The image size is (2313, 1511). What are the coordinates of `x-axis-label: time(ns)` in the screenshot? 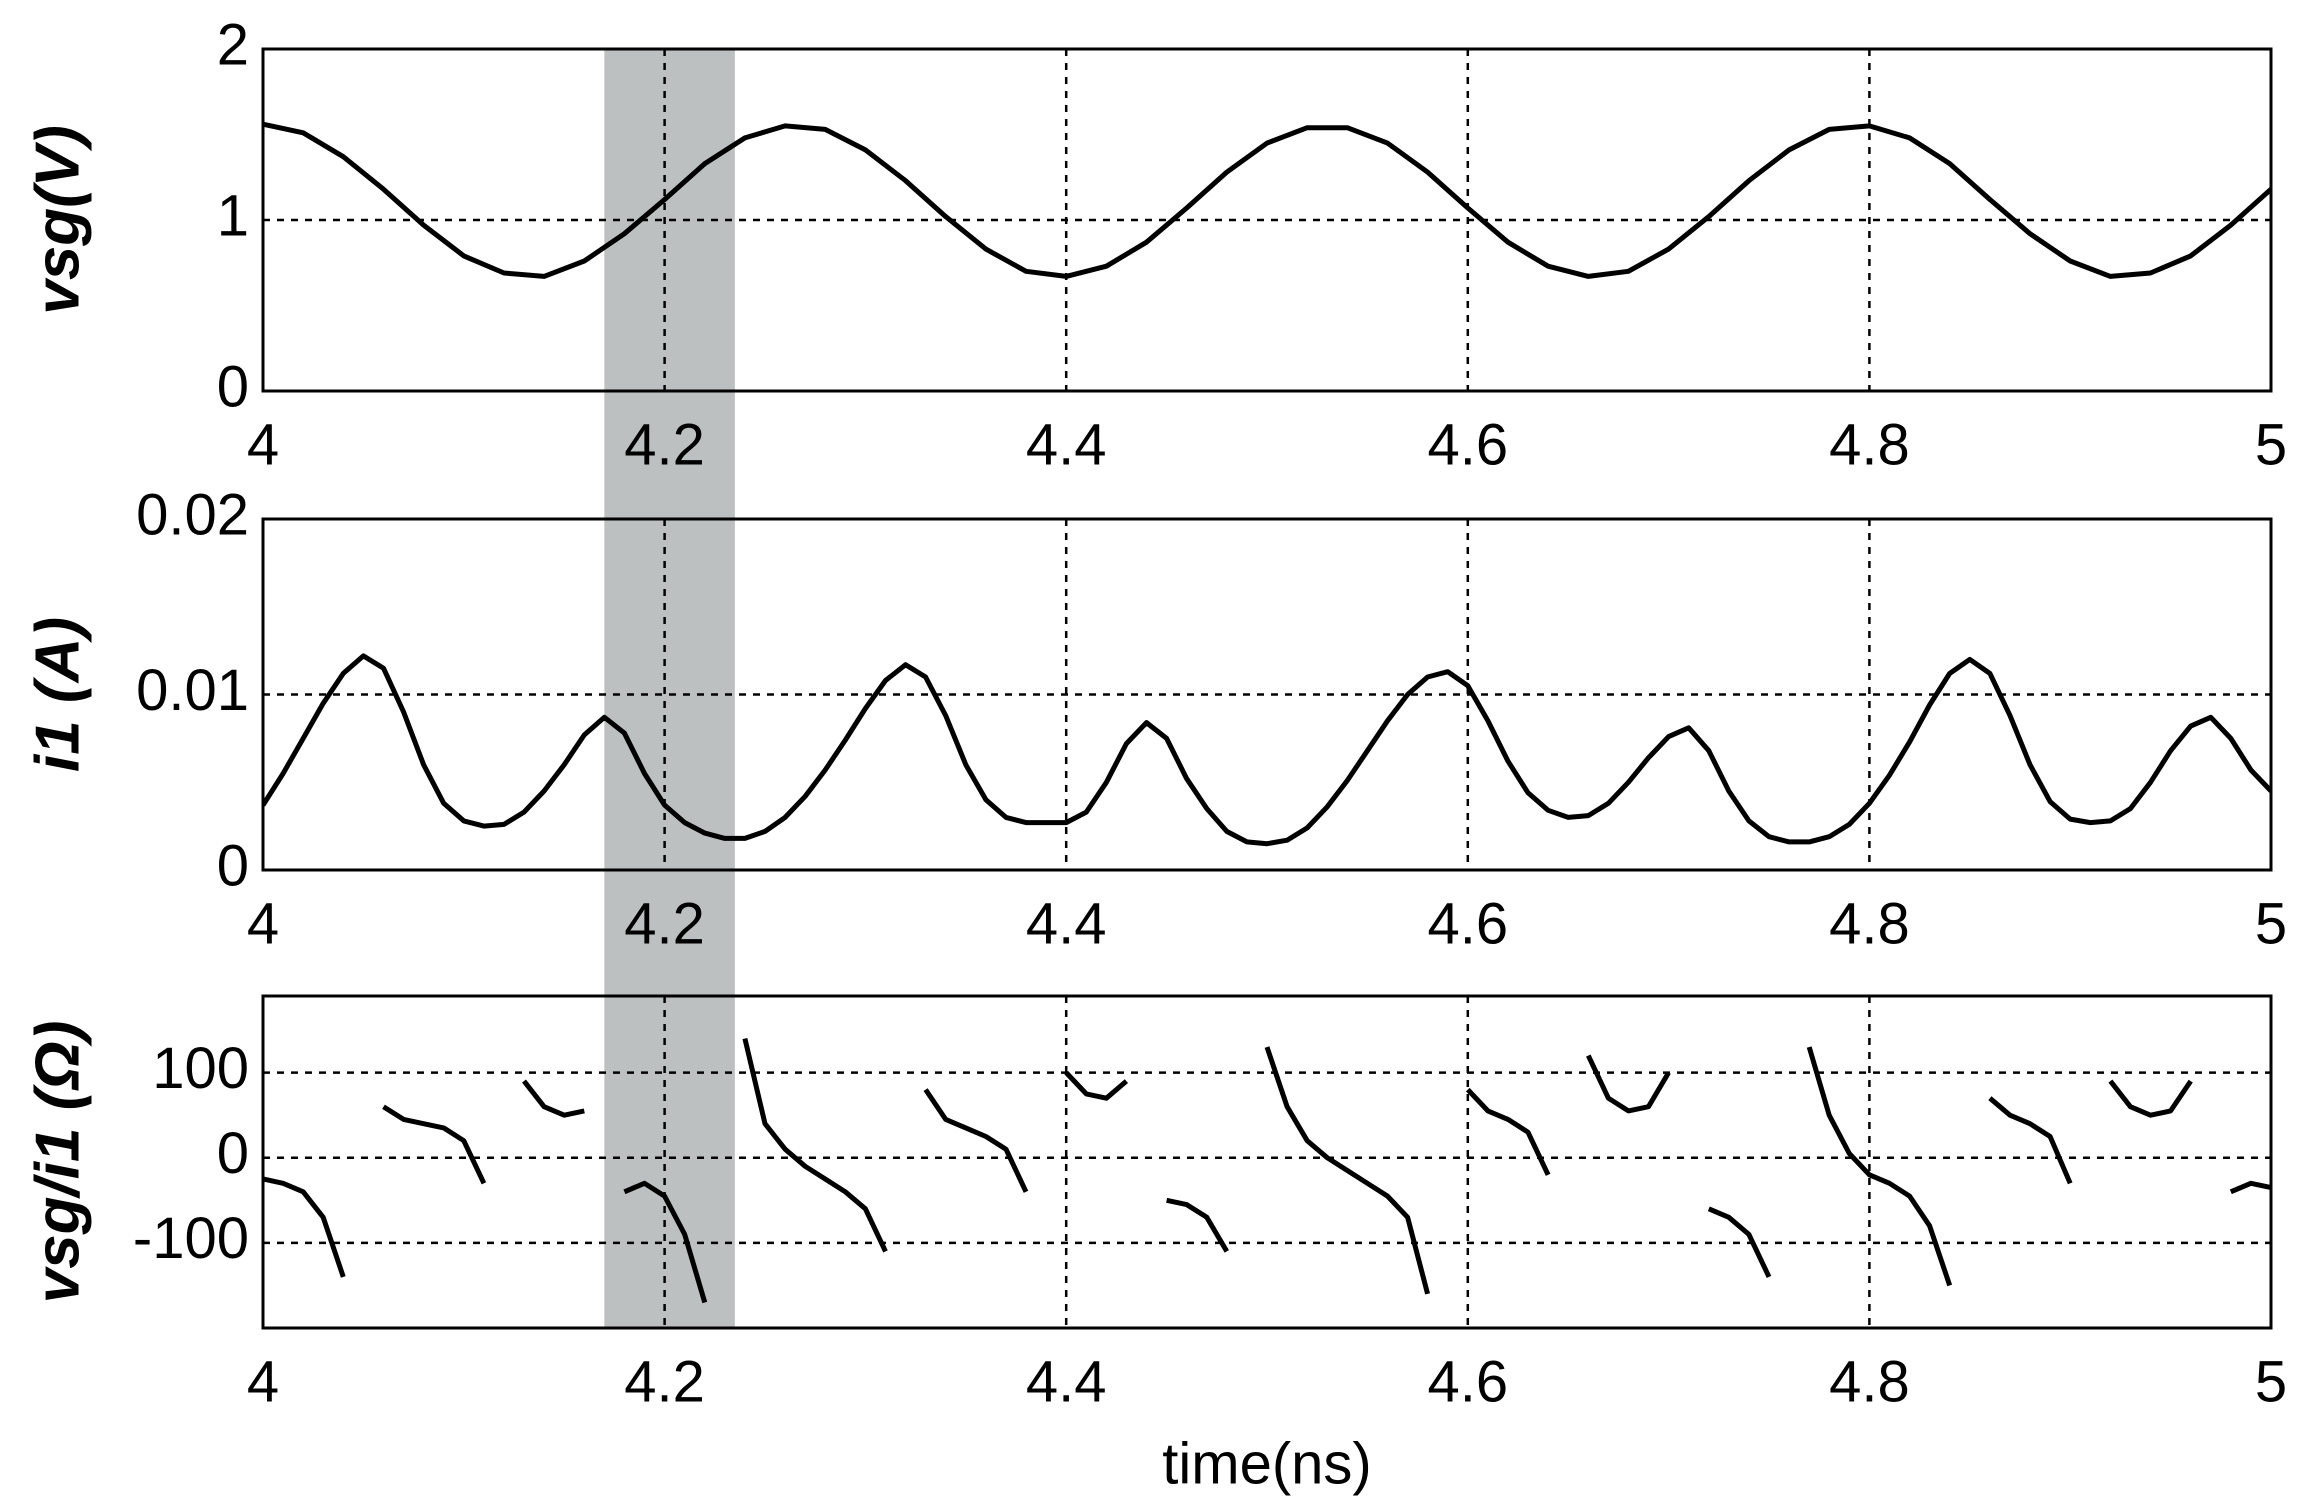 It's located at (1266, 1463).